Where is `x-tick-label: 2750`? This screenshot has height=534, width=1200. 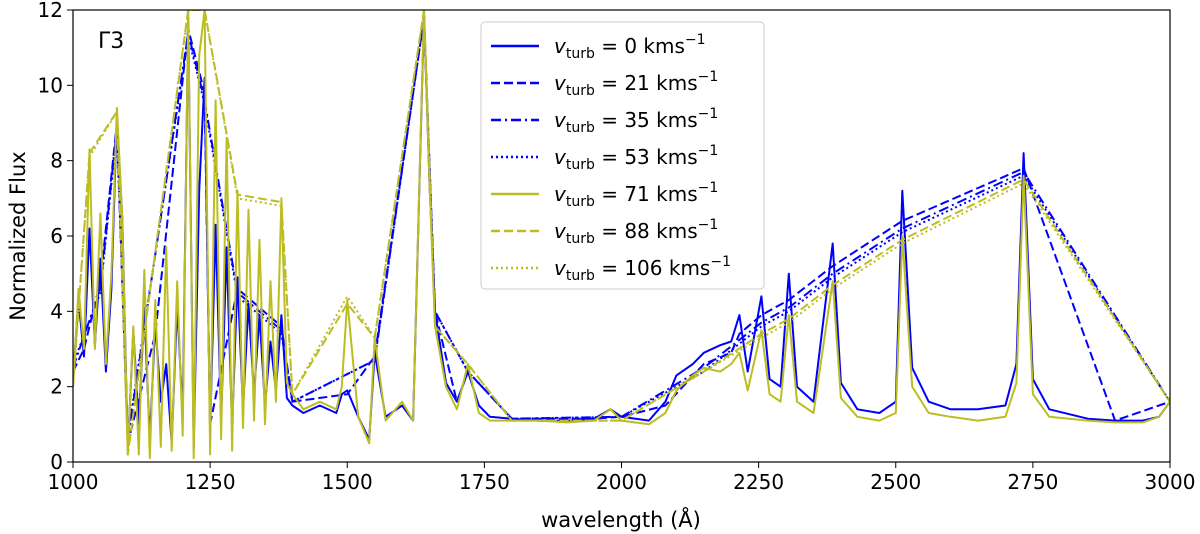
x-tick-label: 2750 is located at coordinates (1032, 482).